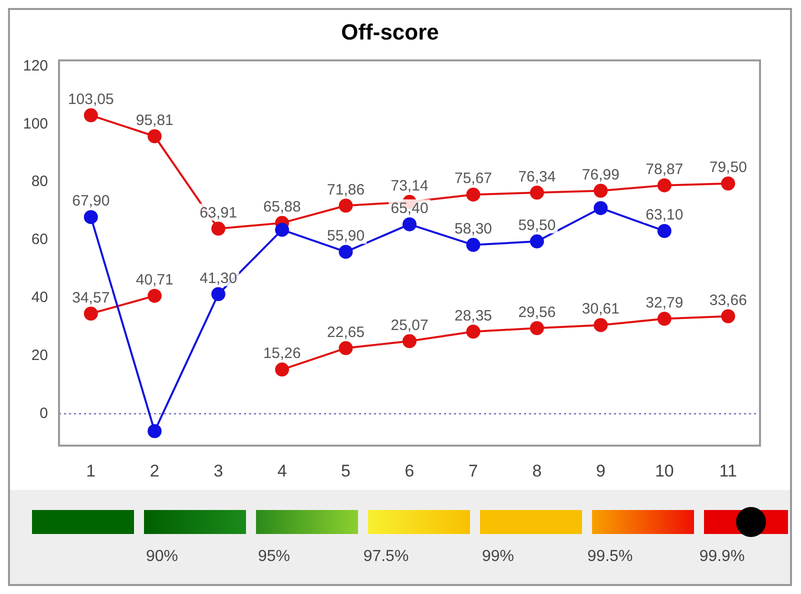 Image resolution: width=801 pixels, height=594 pixels. What do you see at coordinates (282, 207) in the screenshot?
I see `data-label: 65,88` at bounding box center [282, 207].